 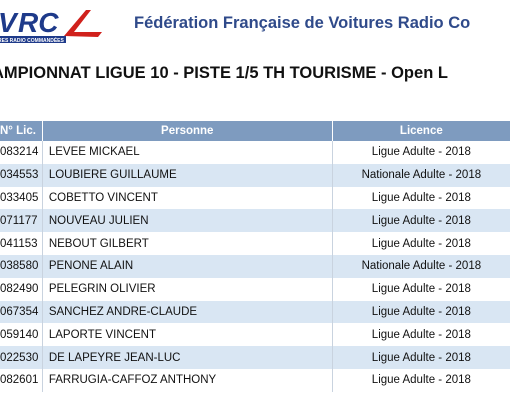 I want to click on svg-text: V, so click(x=9, y=22).